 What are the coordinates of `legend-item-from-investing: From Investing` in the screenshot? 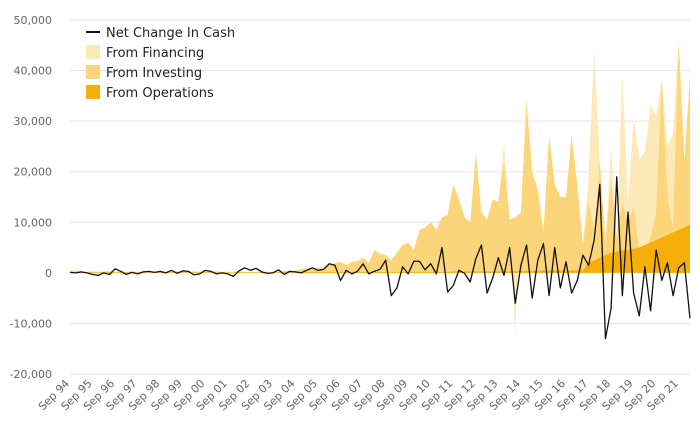 It's located at (144, 73).